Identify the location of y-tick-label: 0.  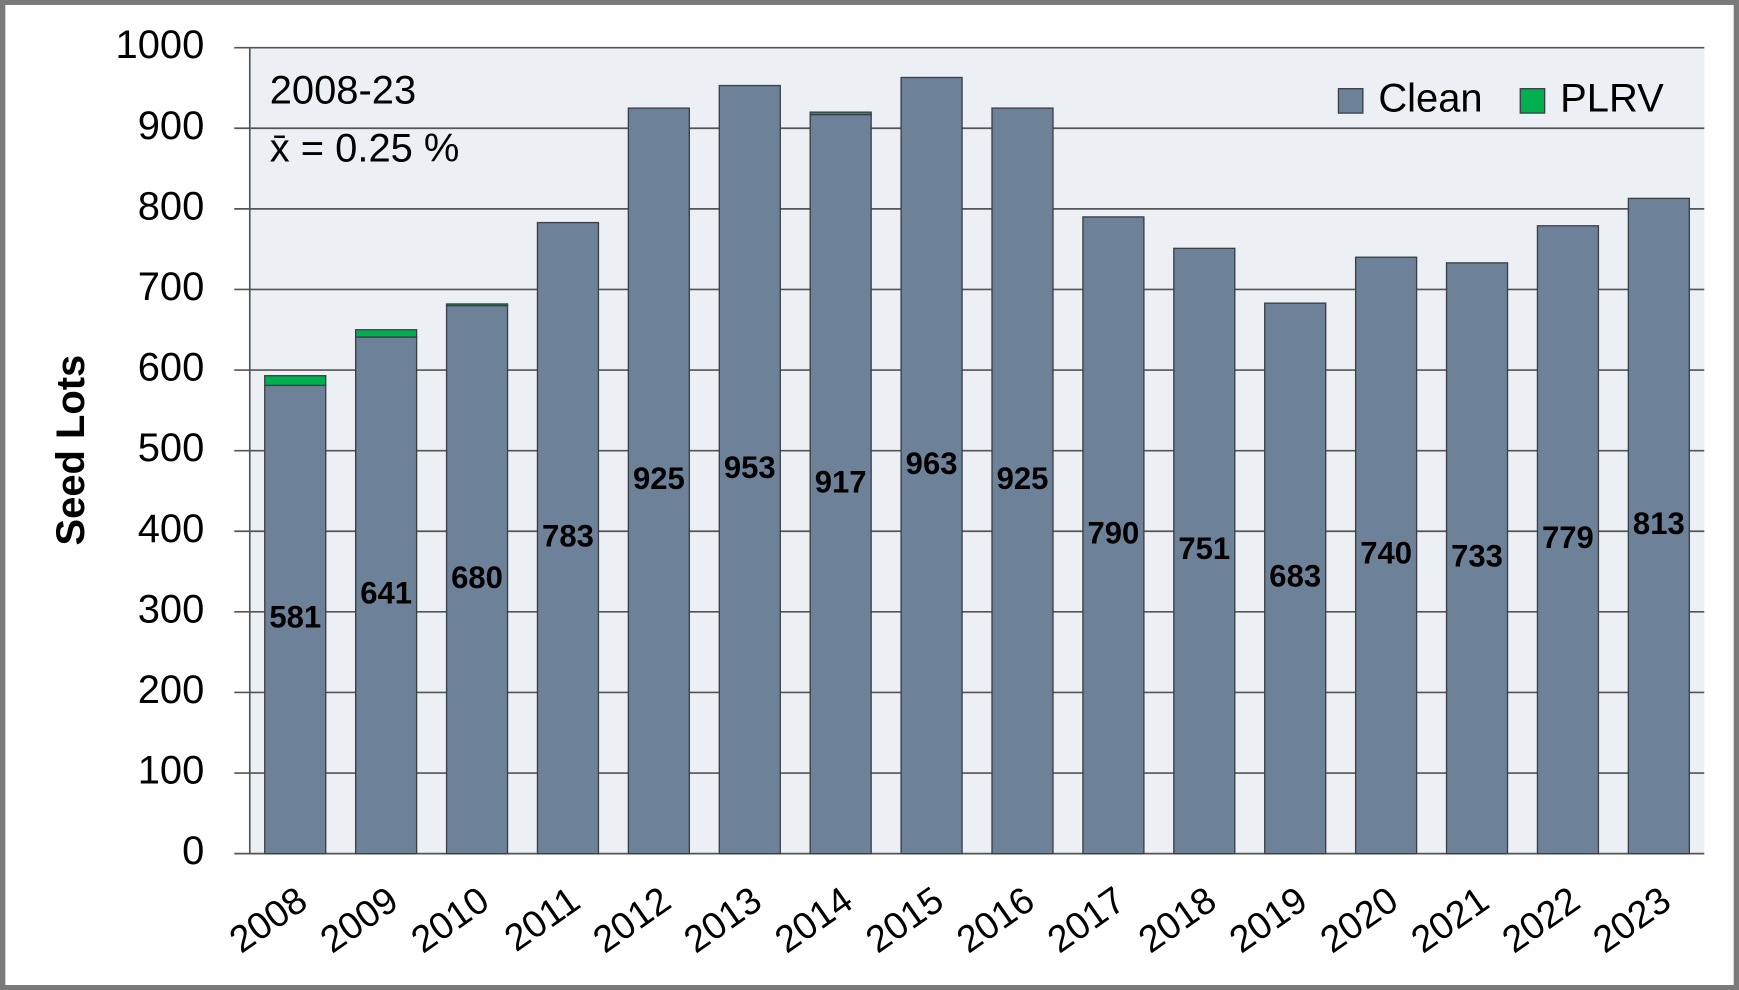
(193, 851).